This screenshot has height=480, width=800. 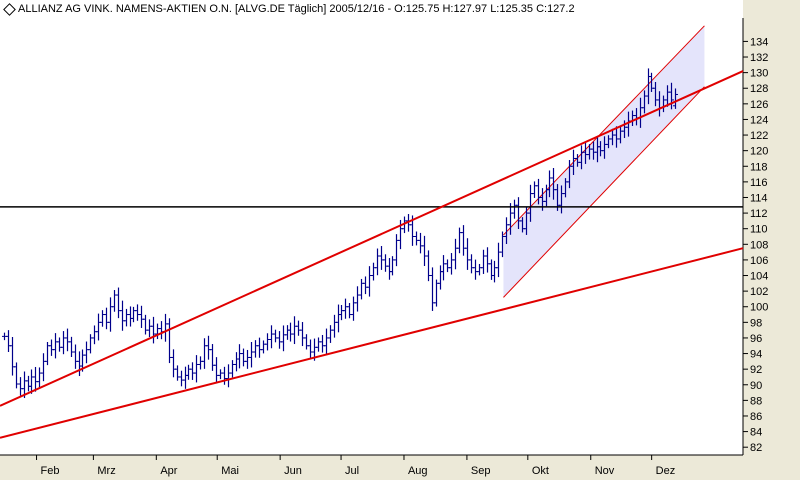 What do you see at coordinates (50, 471) in the screenshot?
I see `x-tick-label: Feb` at bounding box center [50, 471].